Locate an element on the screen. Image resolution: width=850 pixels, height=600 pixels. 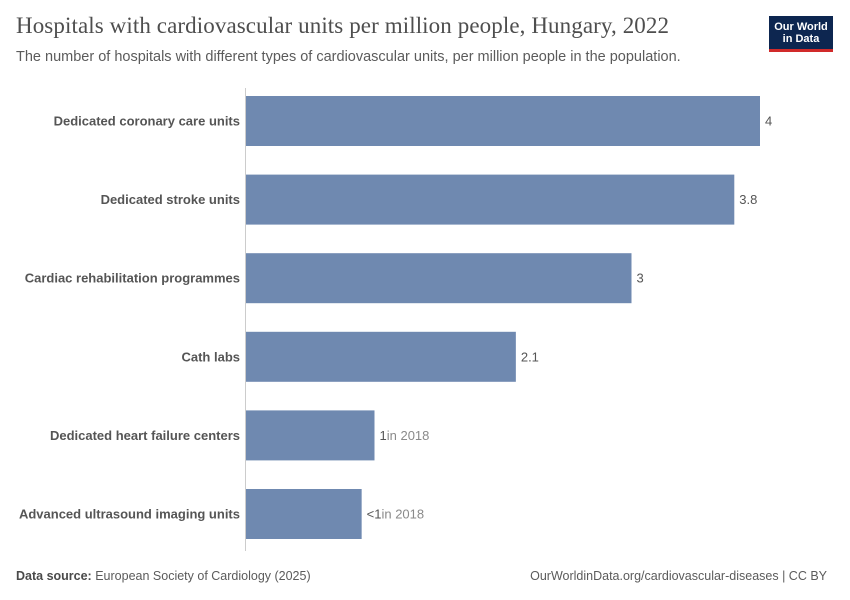
value-number: 1 is located at coordinates (383, 435).